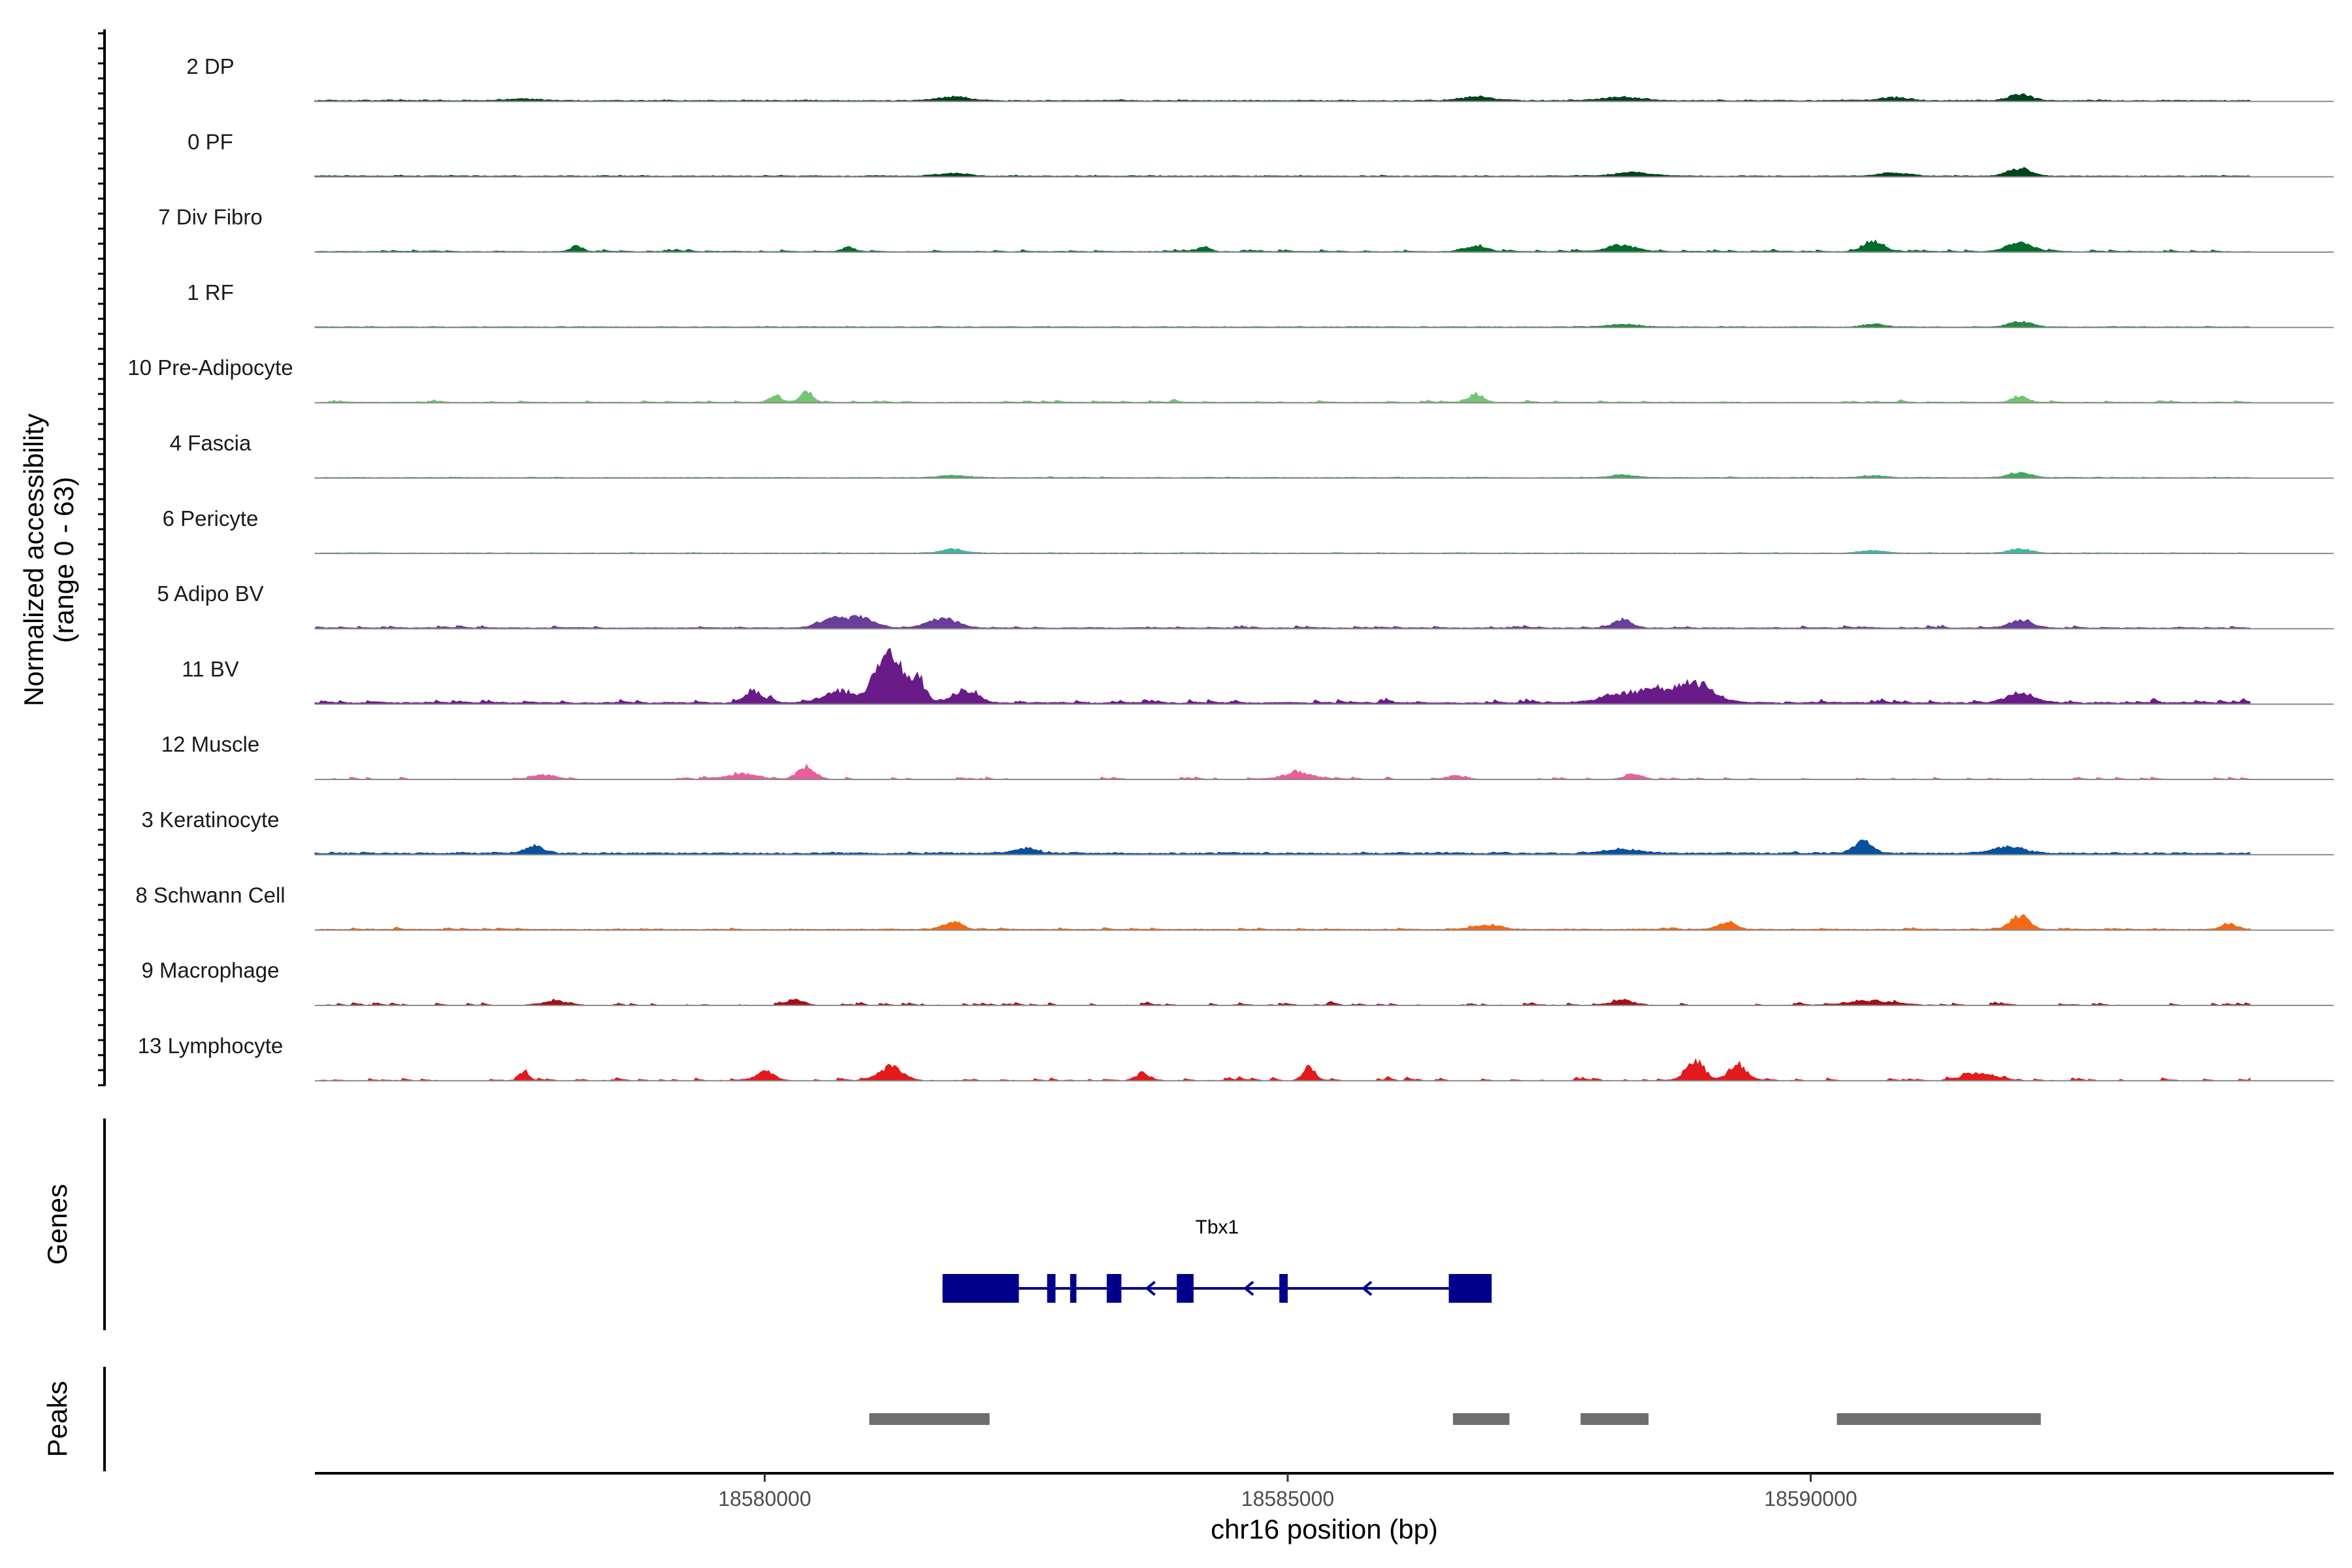 Image resolution: width=2352 pixels, height=1568 pixels. I want to click on track-label: 2 DP, so click(210, 66).